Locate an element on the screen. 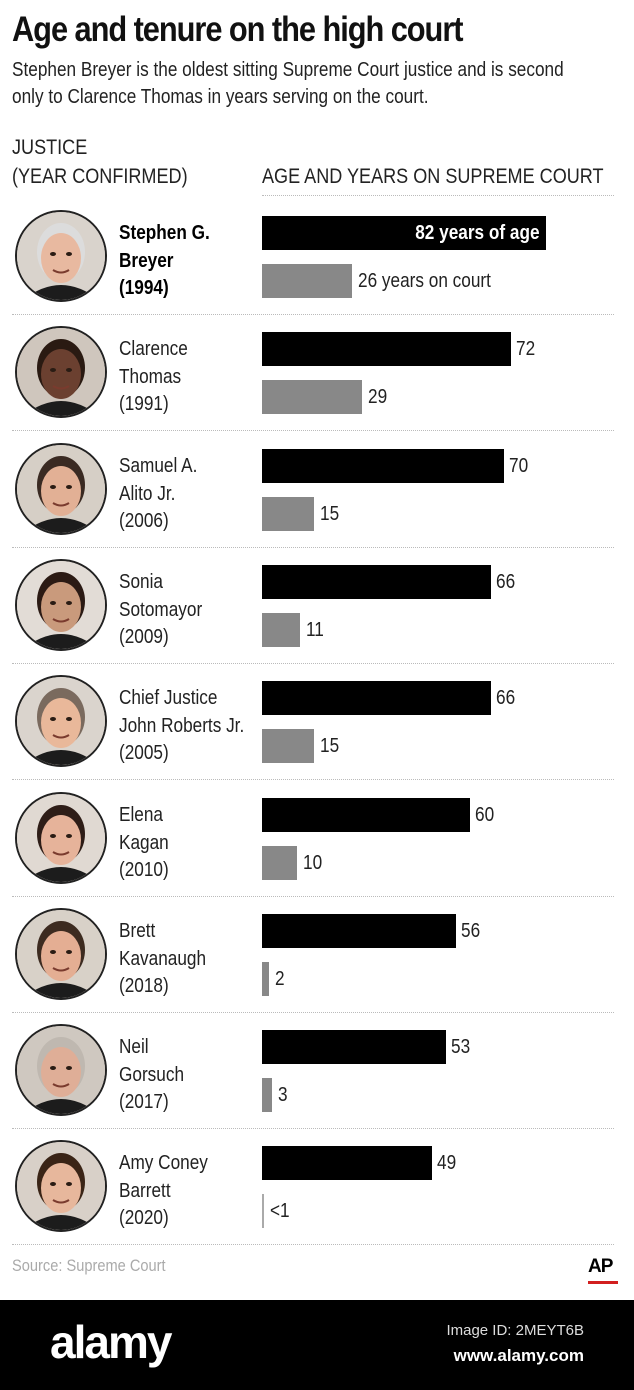  year-confirmed: (1994) is located at coordinates (144, 288).